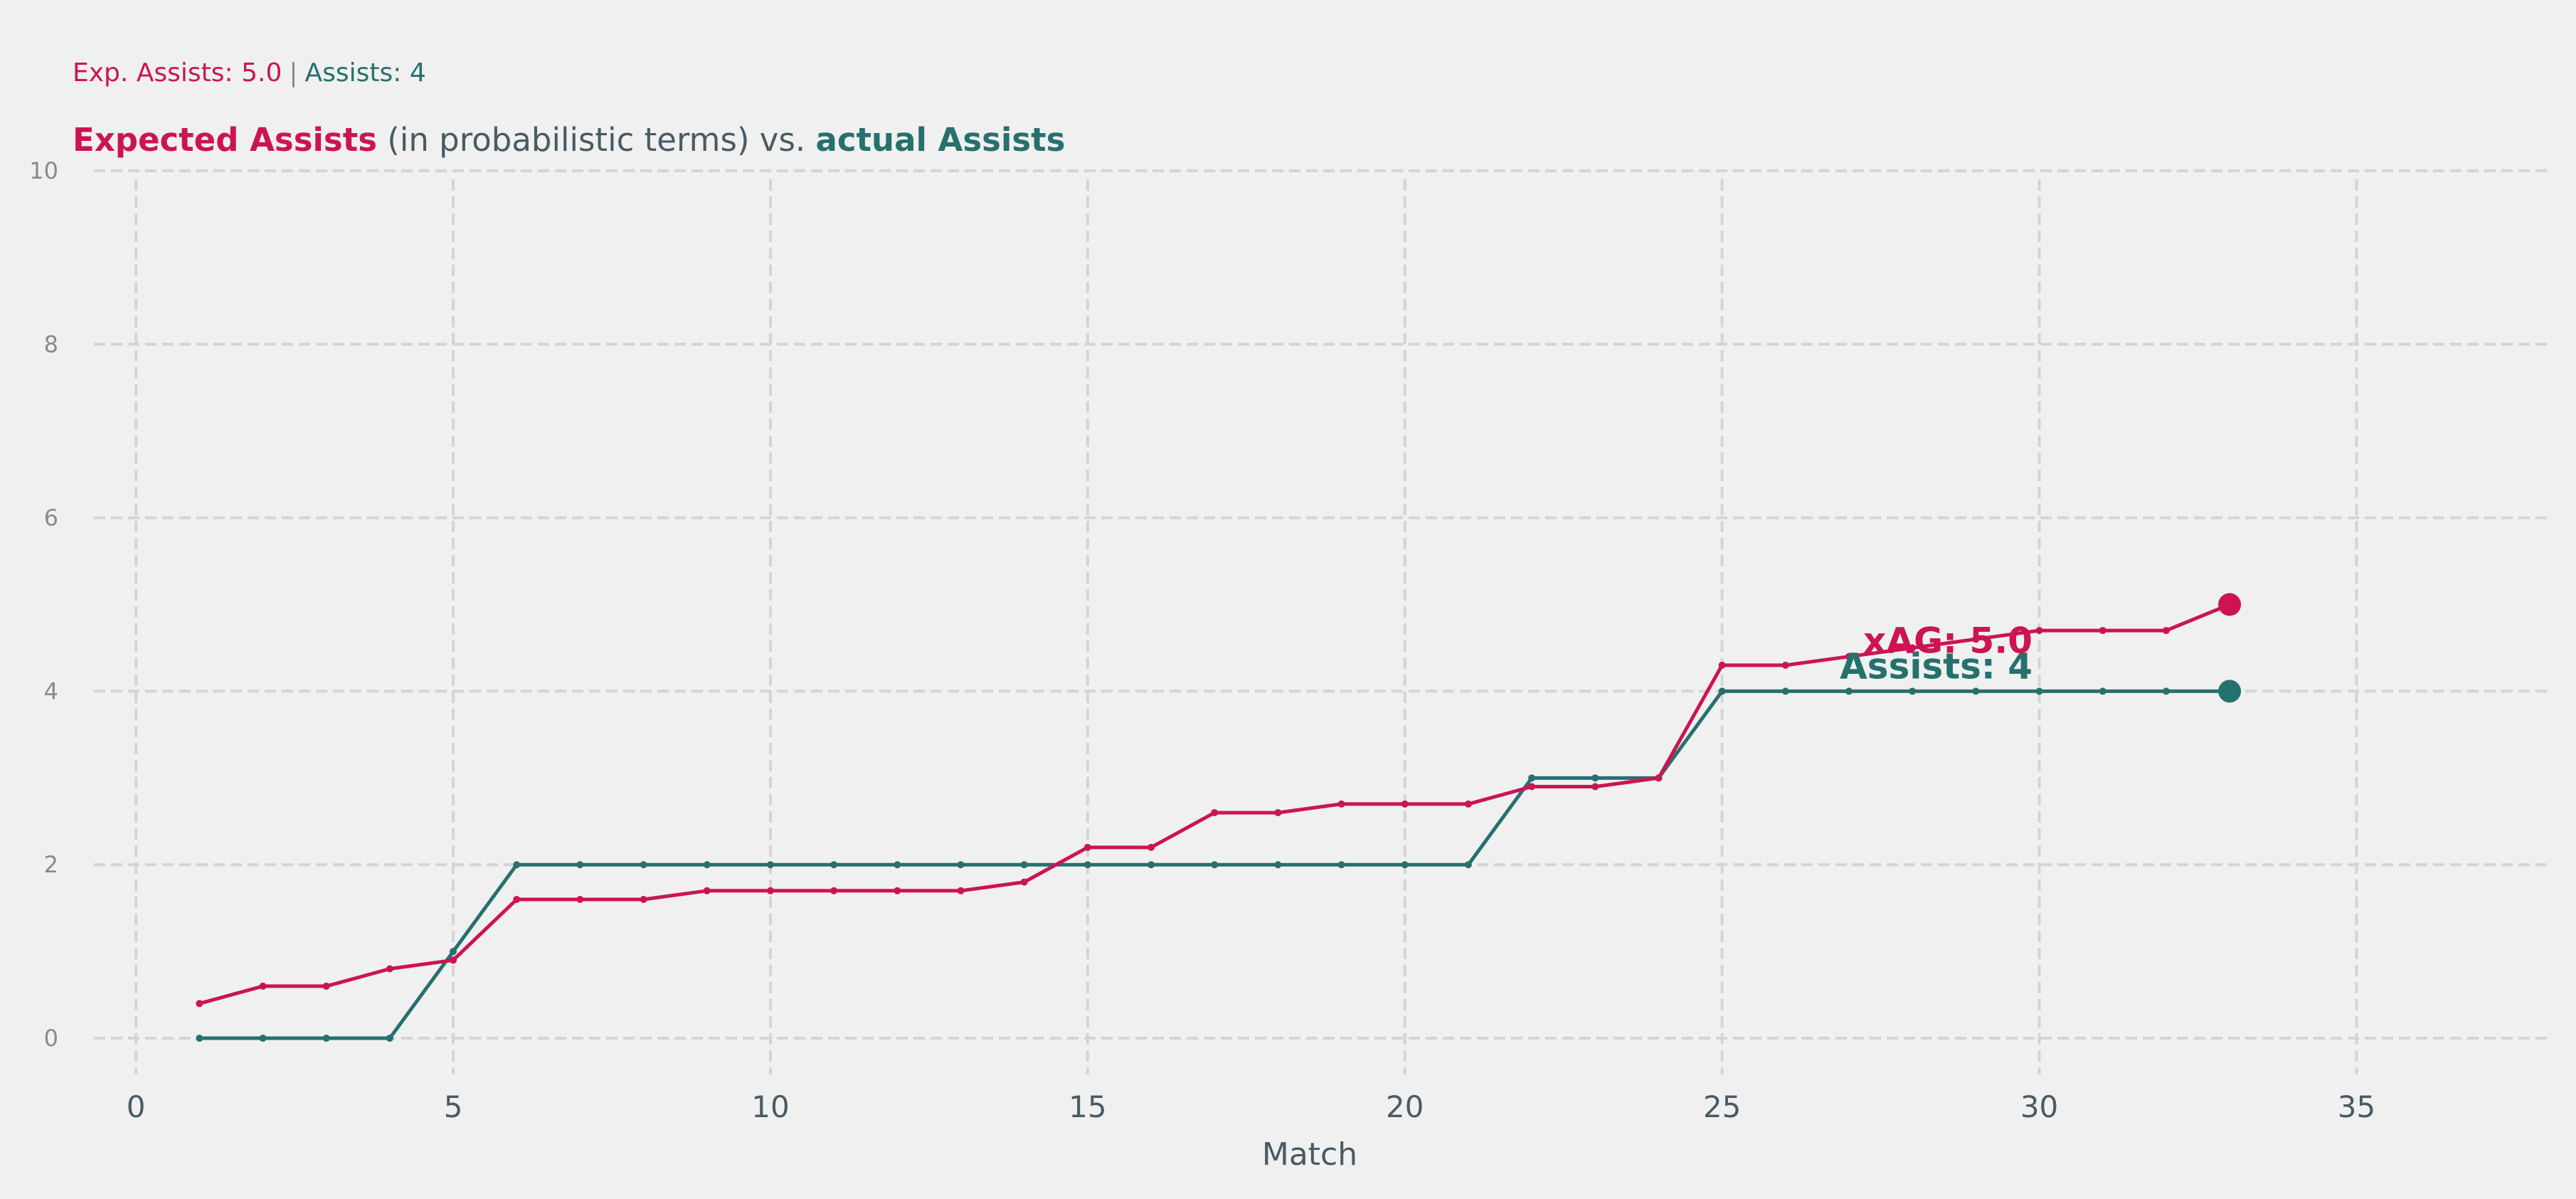  What do you see at coordinates (51, 1038) in the screenshot?
I see `y-tick-label: 0` at bounding box center [51, 1038].